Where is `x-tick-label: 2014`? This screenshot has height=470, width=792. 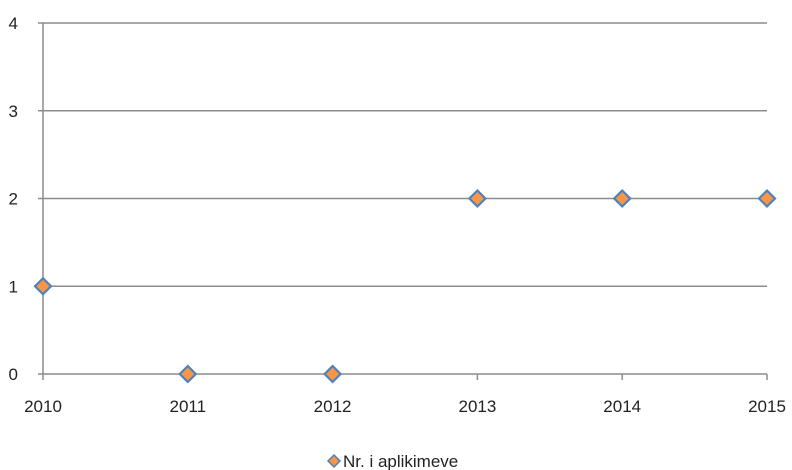 x-tick-label: 2014 is located at coordinates (622, 406).